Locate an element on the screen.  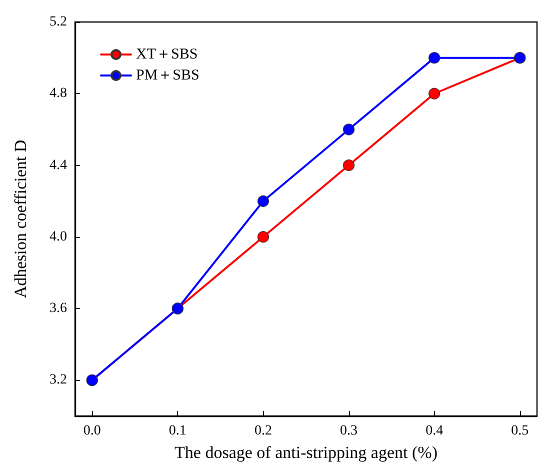
x-tick-label: 0.5 is located at coordinates (520, 431).